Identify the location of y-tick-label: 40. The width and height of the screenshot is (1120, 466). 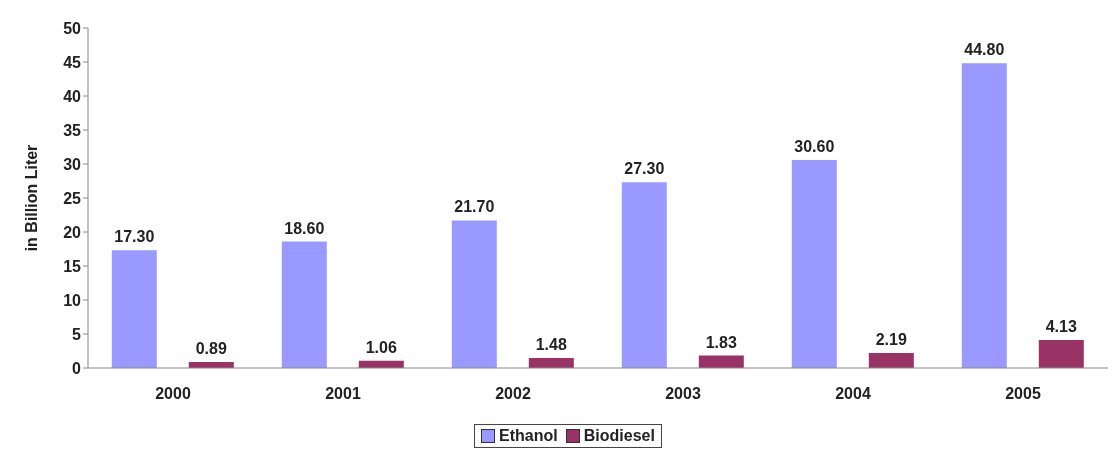
(72, 96).